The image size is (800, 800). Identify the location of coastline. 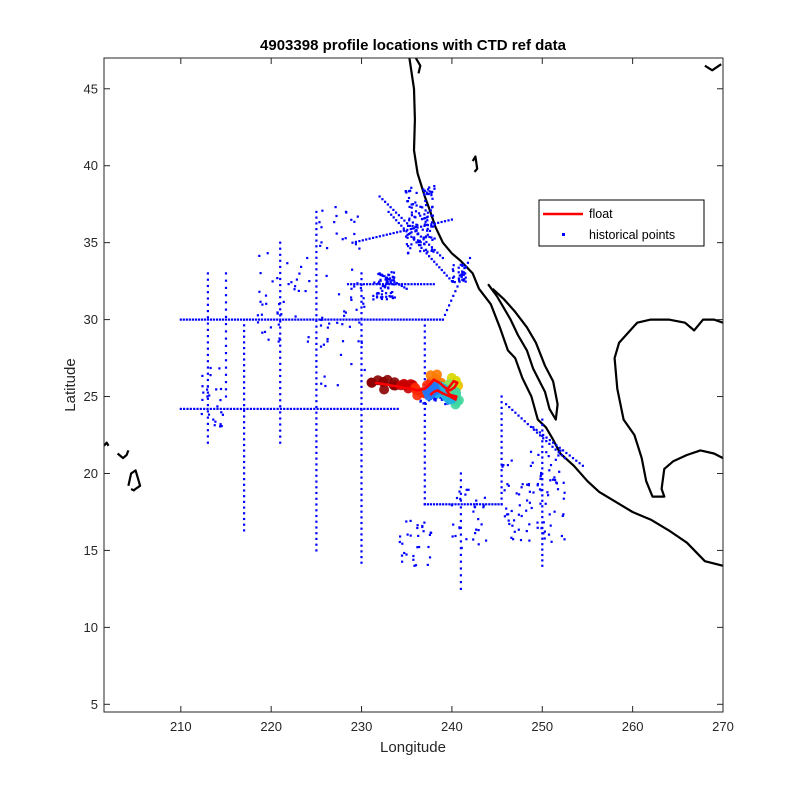
(134, 480).